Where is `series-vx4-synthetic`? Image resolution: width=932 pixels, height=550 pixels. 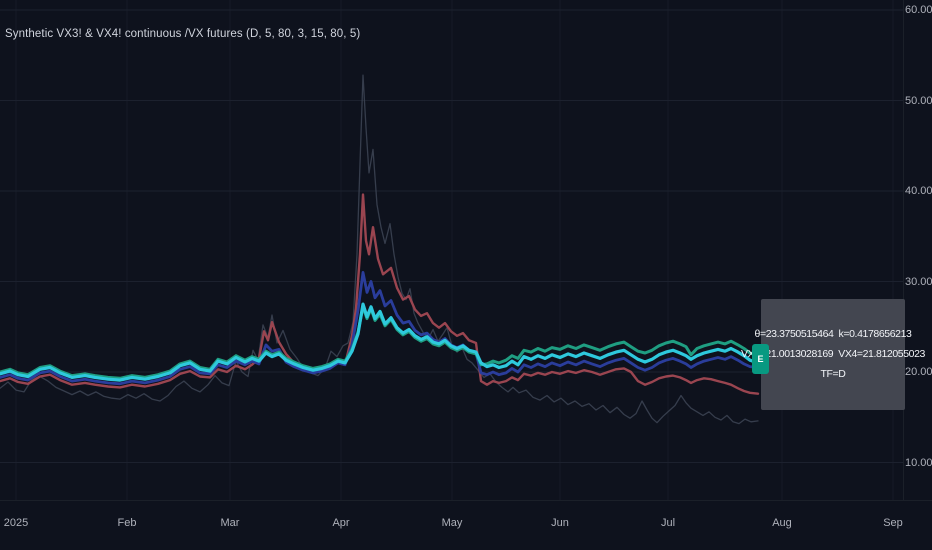
series-vx4-synthetic is located at coordinates (380, 342).